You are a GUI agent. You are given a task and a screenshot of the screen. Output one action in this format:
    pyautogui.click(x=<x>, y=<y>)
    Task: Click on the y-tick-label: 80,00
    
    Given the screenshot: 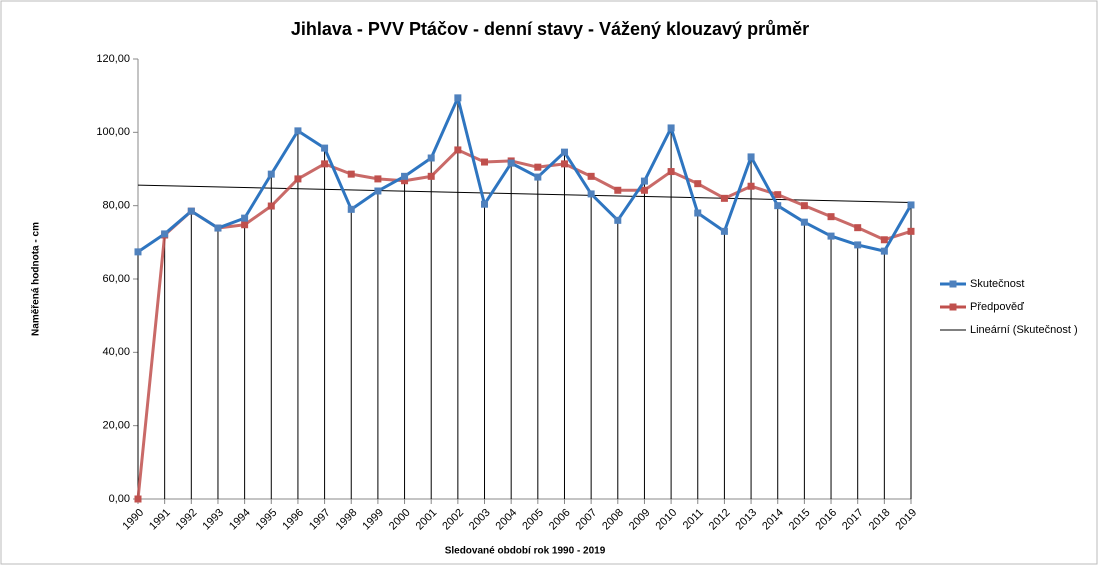 What is the action you would take?
    pyautogui.click(x=116, y=206)
    